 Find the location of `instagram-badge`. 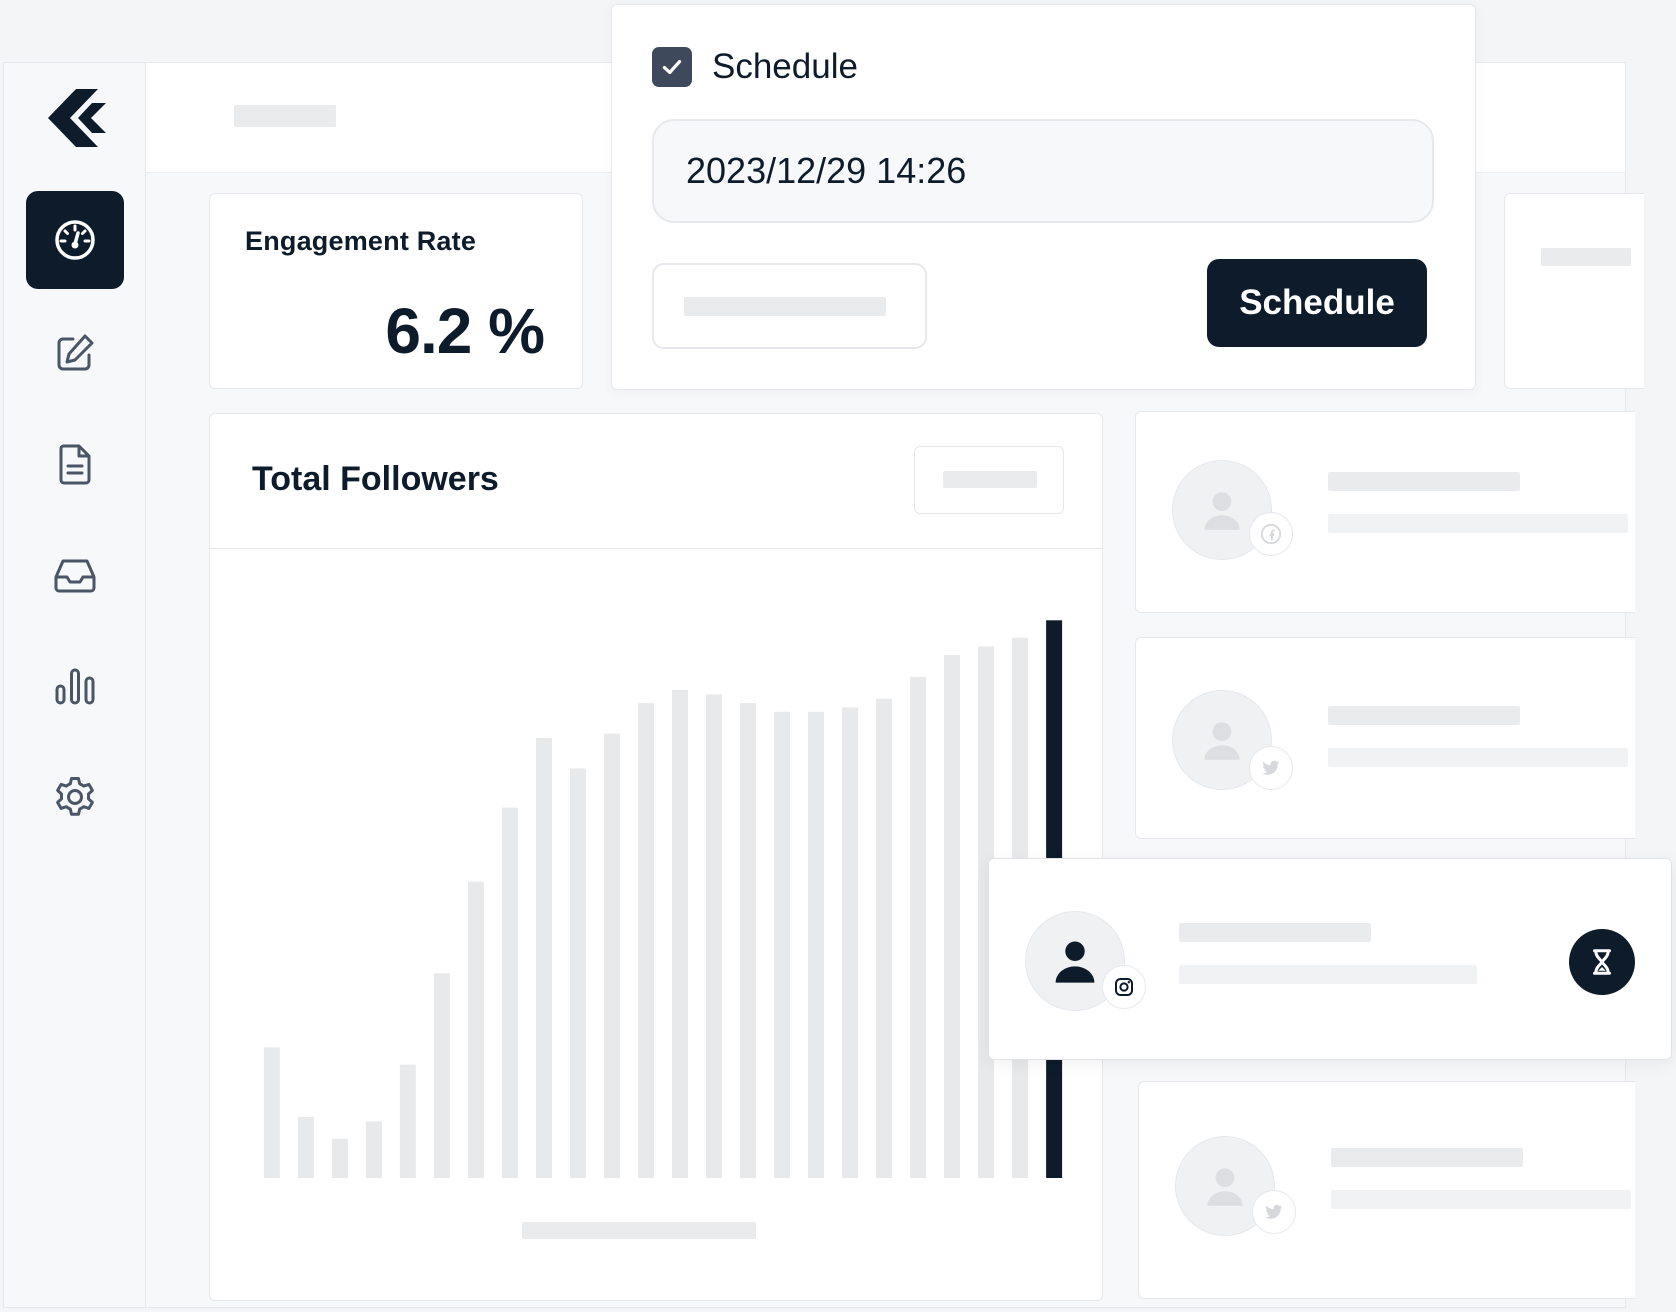

instagram-badge is located at coordinates (1124, 987).